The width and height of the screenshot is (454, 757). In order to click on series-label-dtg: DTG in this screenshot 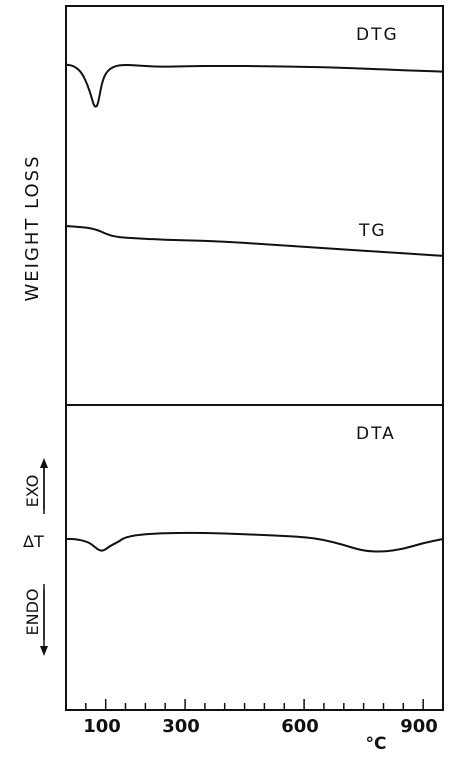, I will do `click(377, 35)`.